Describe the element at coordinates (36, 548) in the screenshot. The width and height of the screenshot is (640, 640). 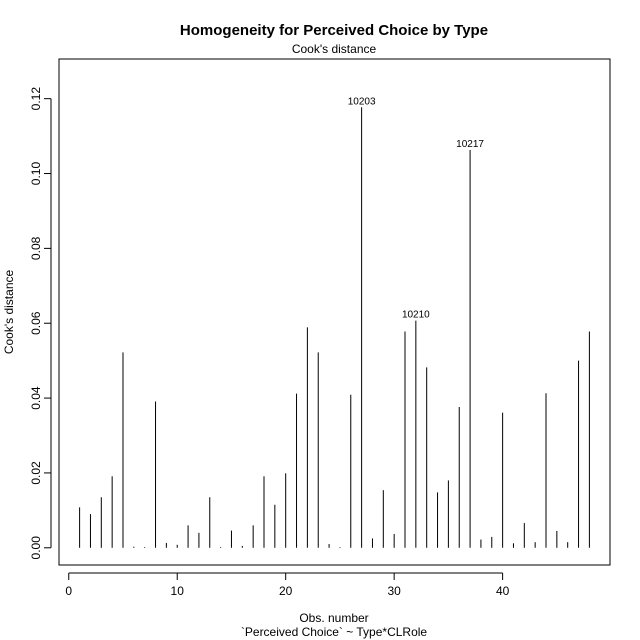
I see `y-tick-label-0: 0.00` at that location.